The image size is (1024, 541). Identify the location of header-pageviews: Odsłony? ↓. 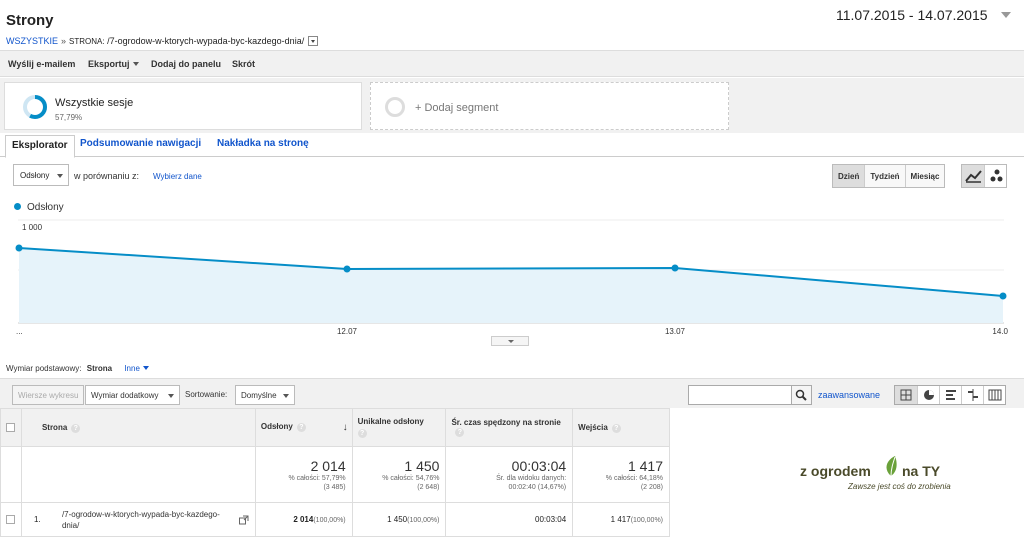
(303, 427).